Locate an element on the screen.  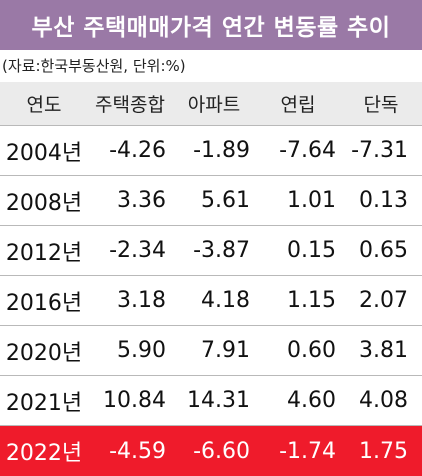
table-header-row: 연도 주택종합 아파트 연립 단독 is located at coordinates (211, 104).